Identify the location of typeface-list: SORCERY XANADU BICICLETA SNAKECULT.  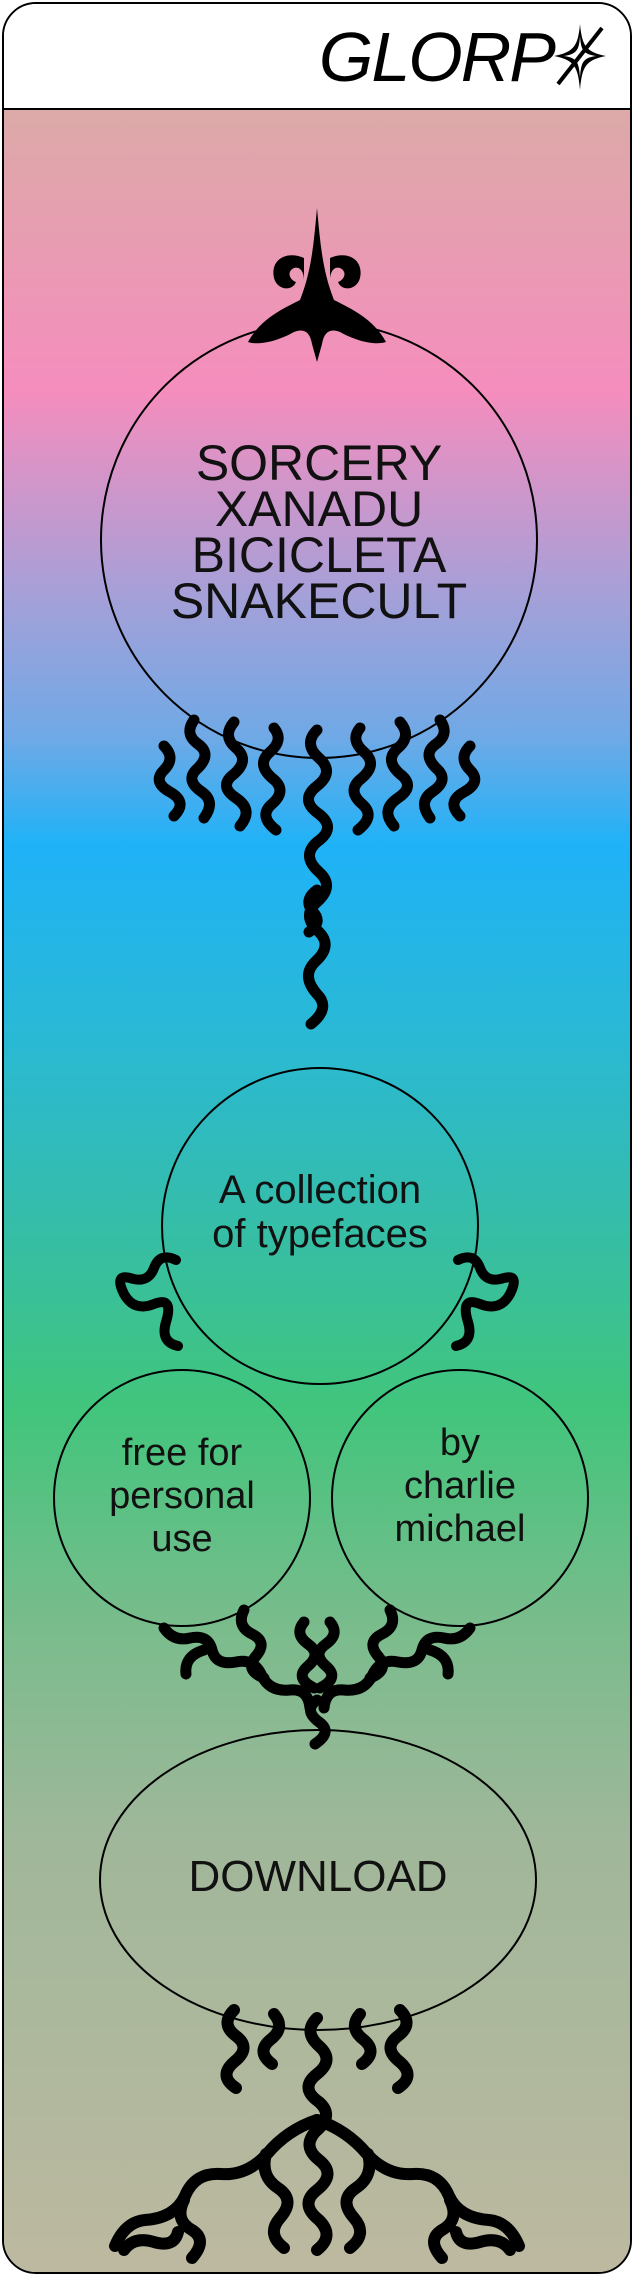
(319, 532).